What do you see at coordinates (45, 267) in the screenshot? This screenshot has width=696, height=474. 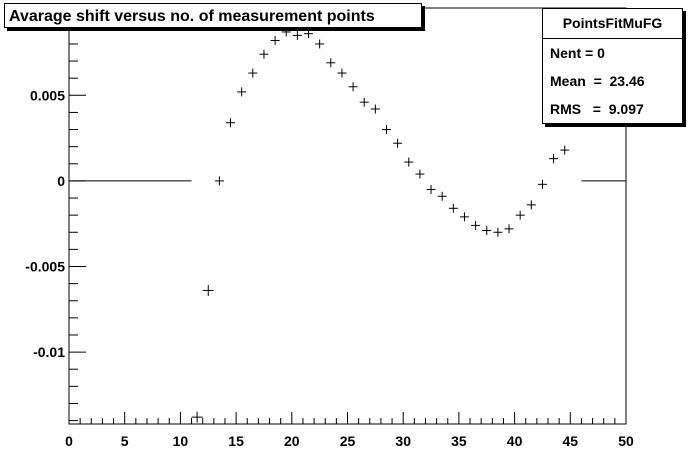 I see `y-tick-label: -0.005` at bounding box center [45, 267].